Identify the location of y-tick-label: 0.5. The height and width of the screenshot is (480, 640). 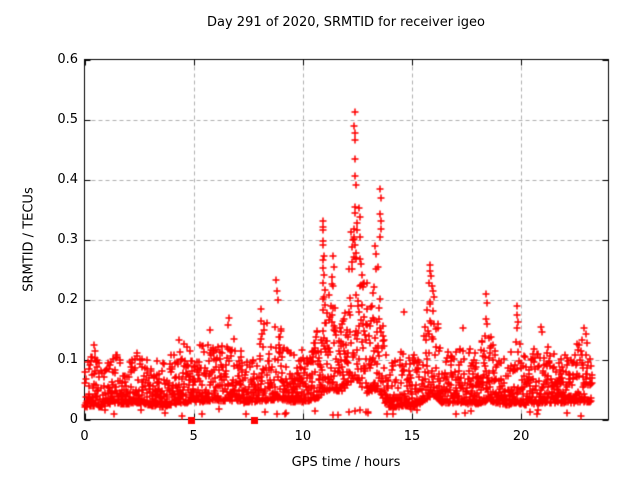
(67, 119).